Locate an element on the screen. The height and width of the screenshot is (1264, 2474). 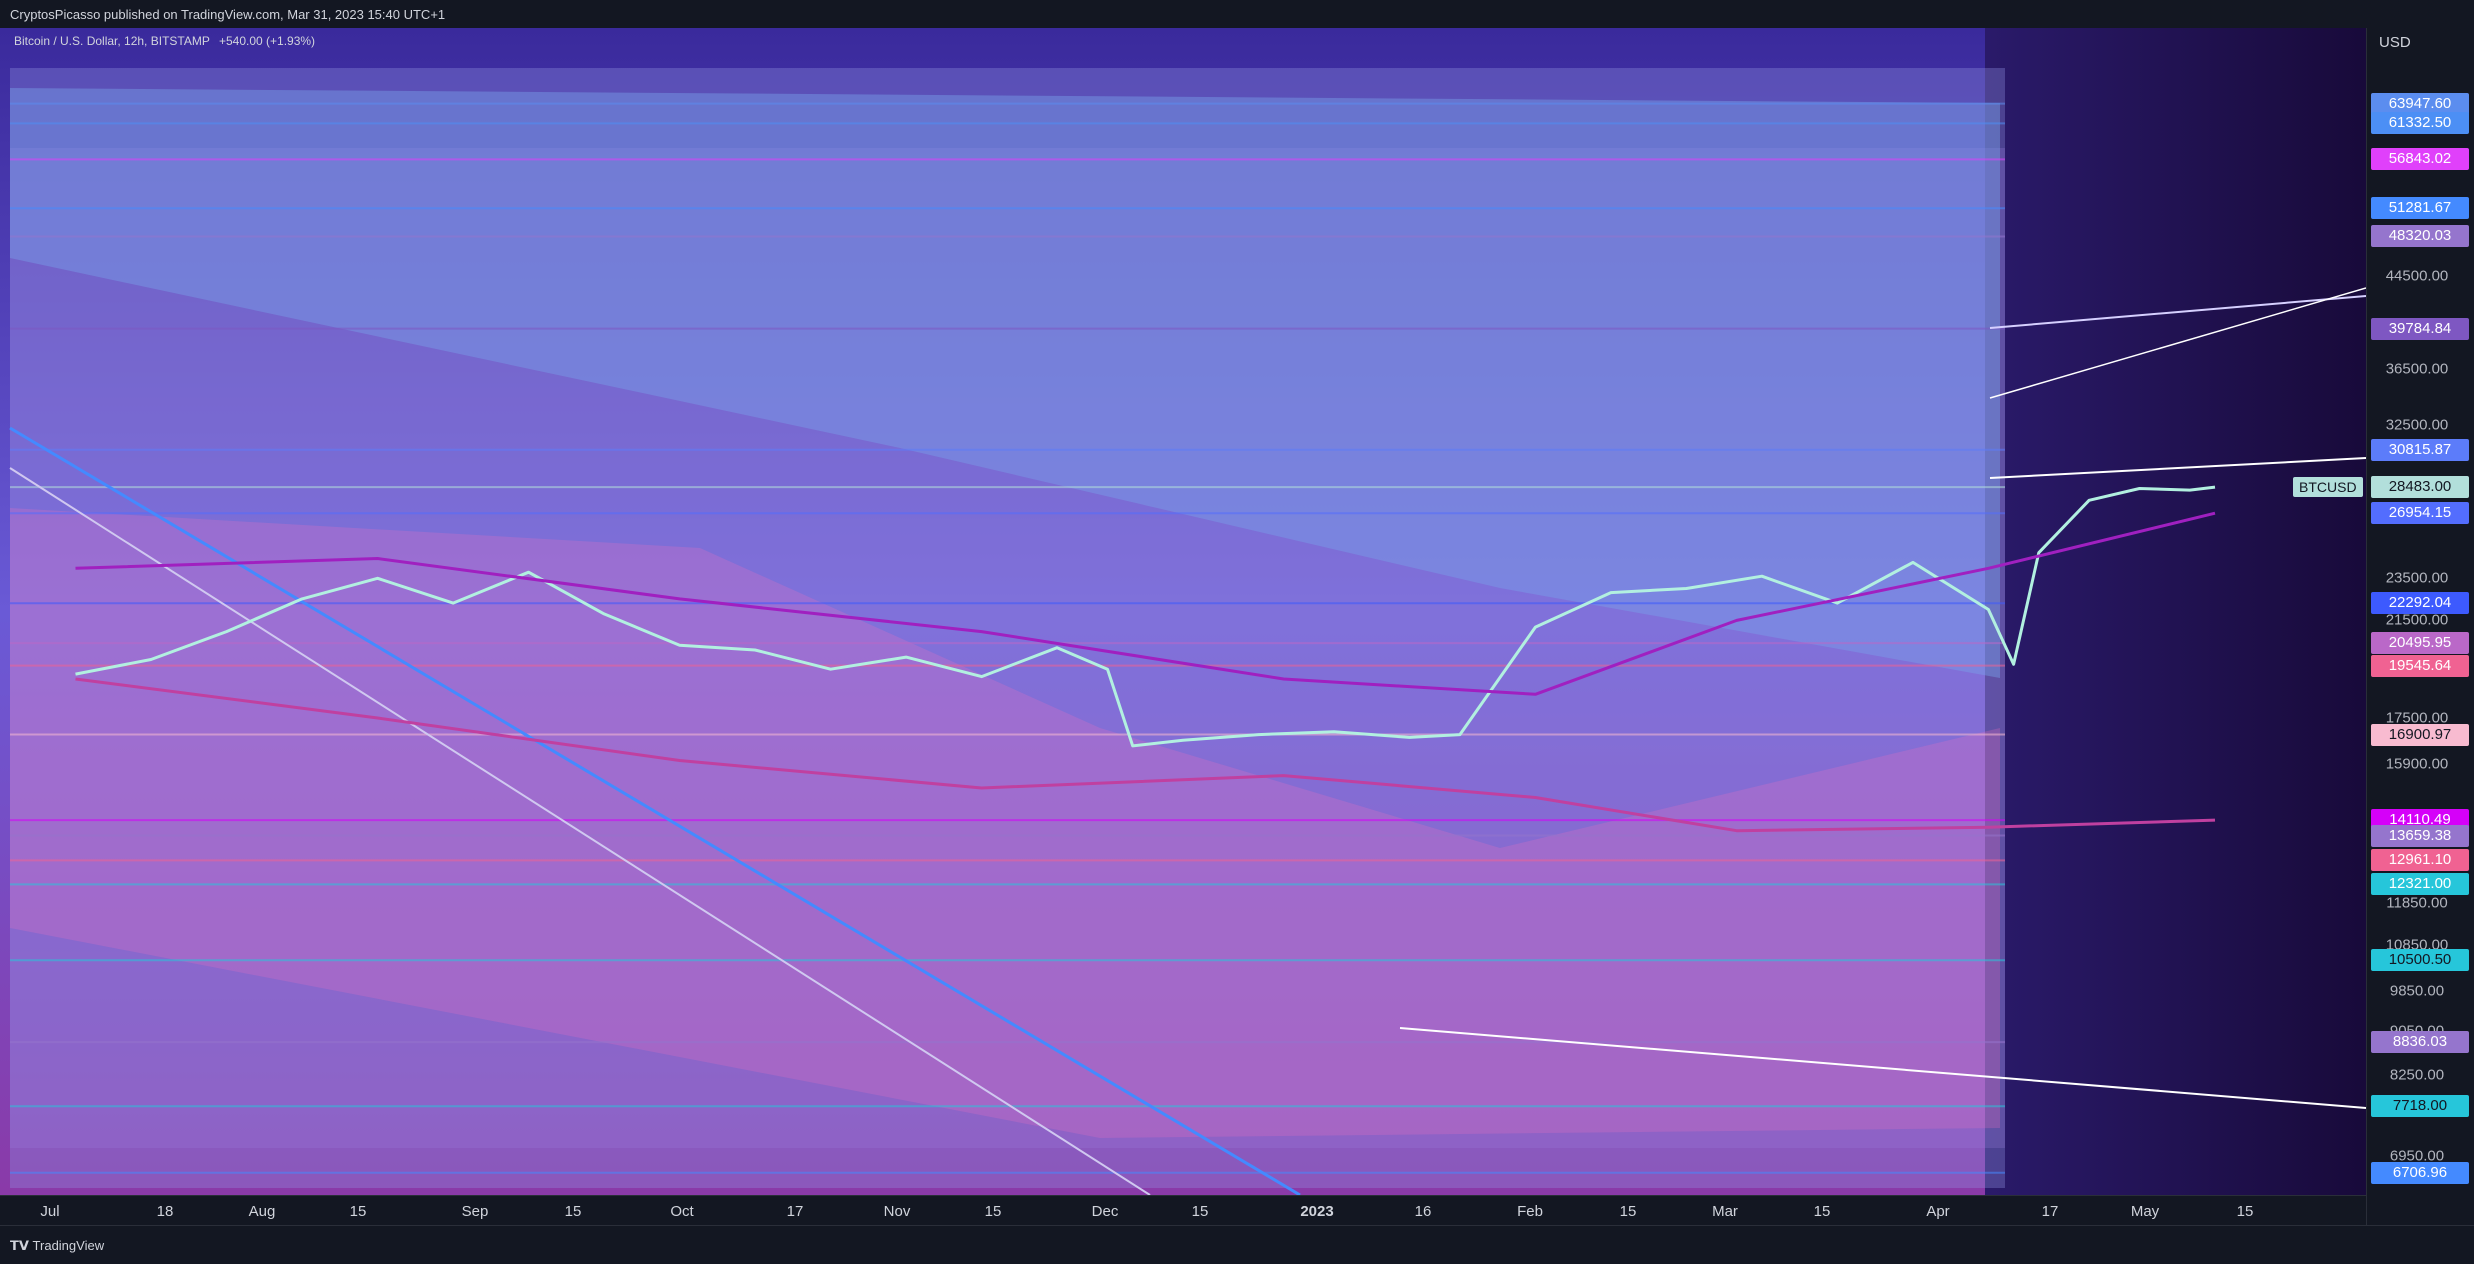
price-badge: 8836.03 is located at coordinates (2420, 1042).